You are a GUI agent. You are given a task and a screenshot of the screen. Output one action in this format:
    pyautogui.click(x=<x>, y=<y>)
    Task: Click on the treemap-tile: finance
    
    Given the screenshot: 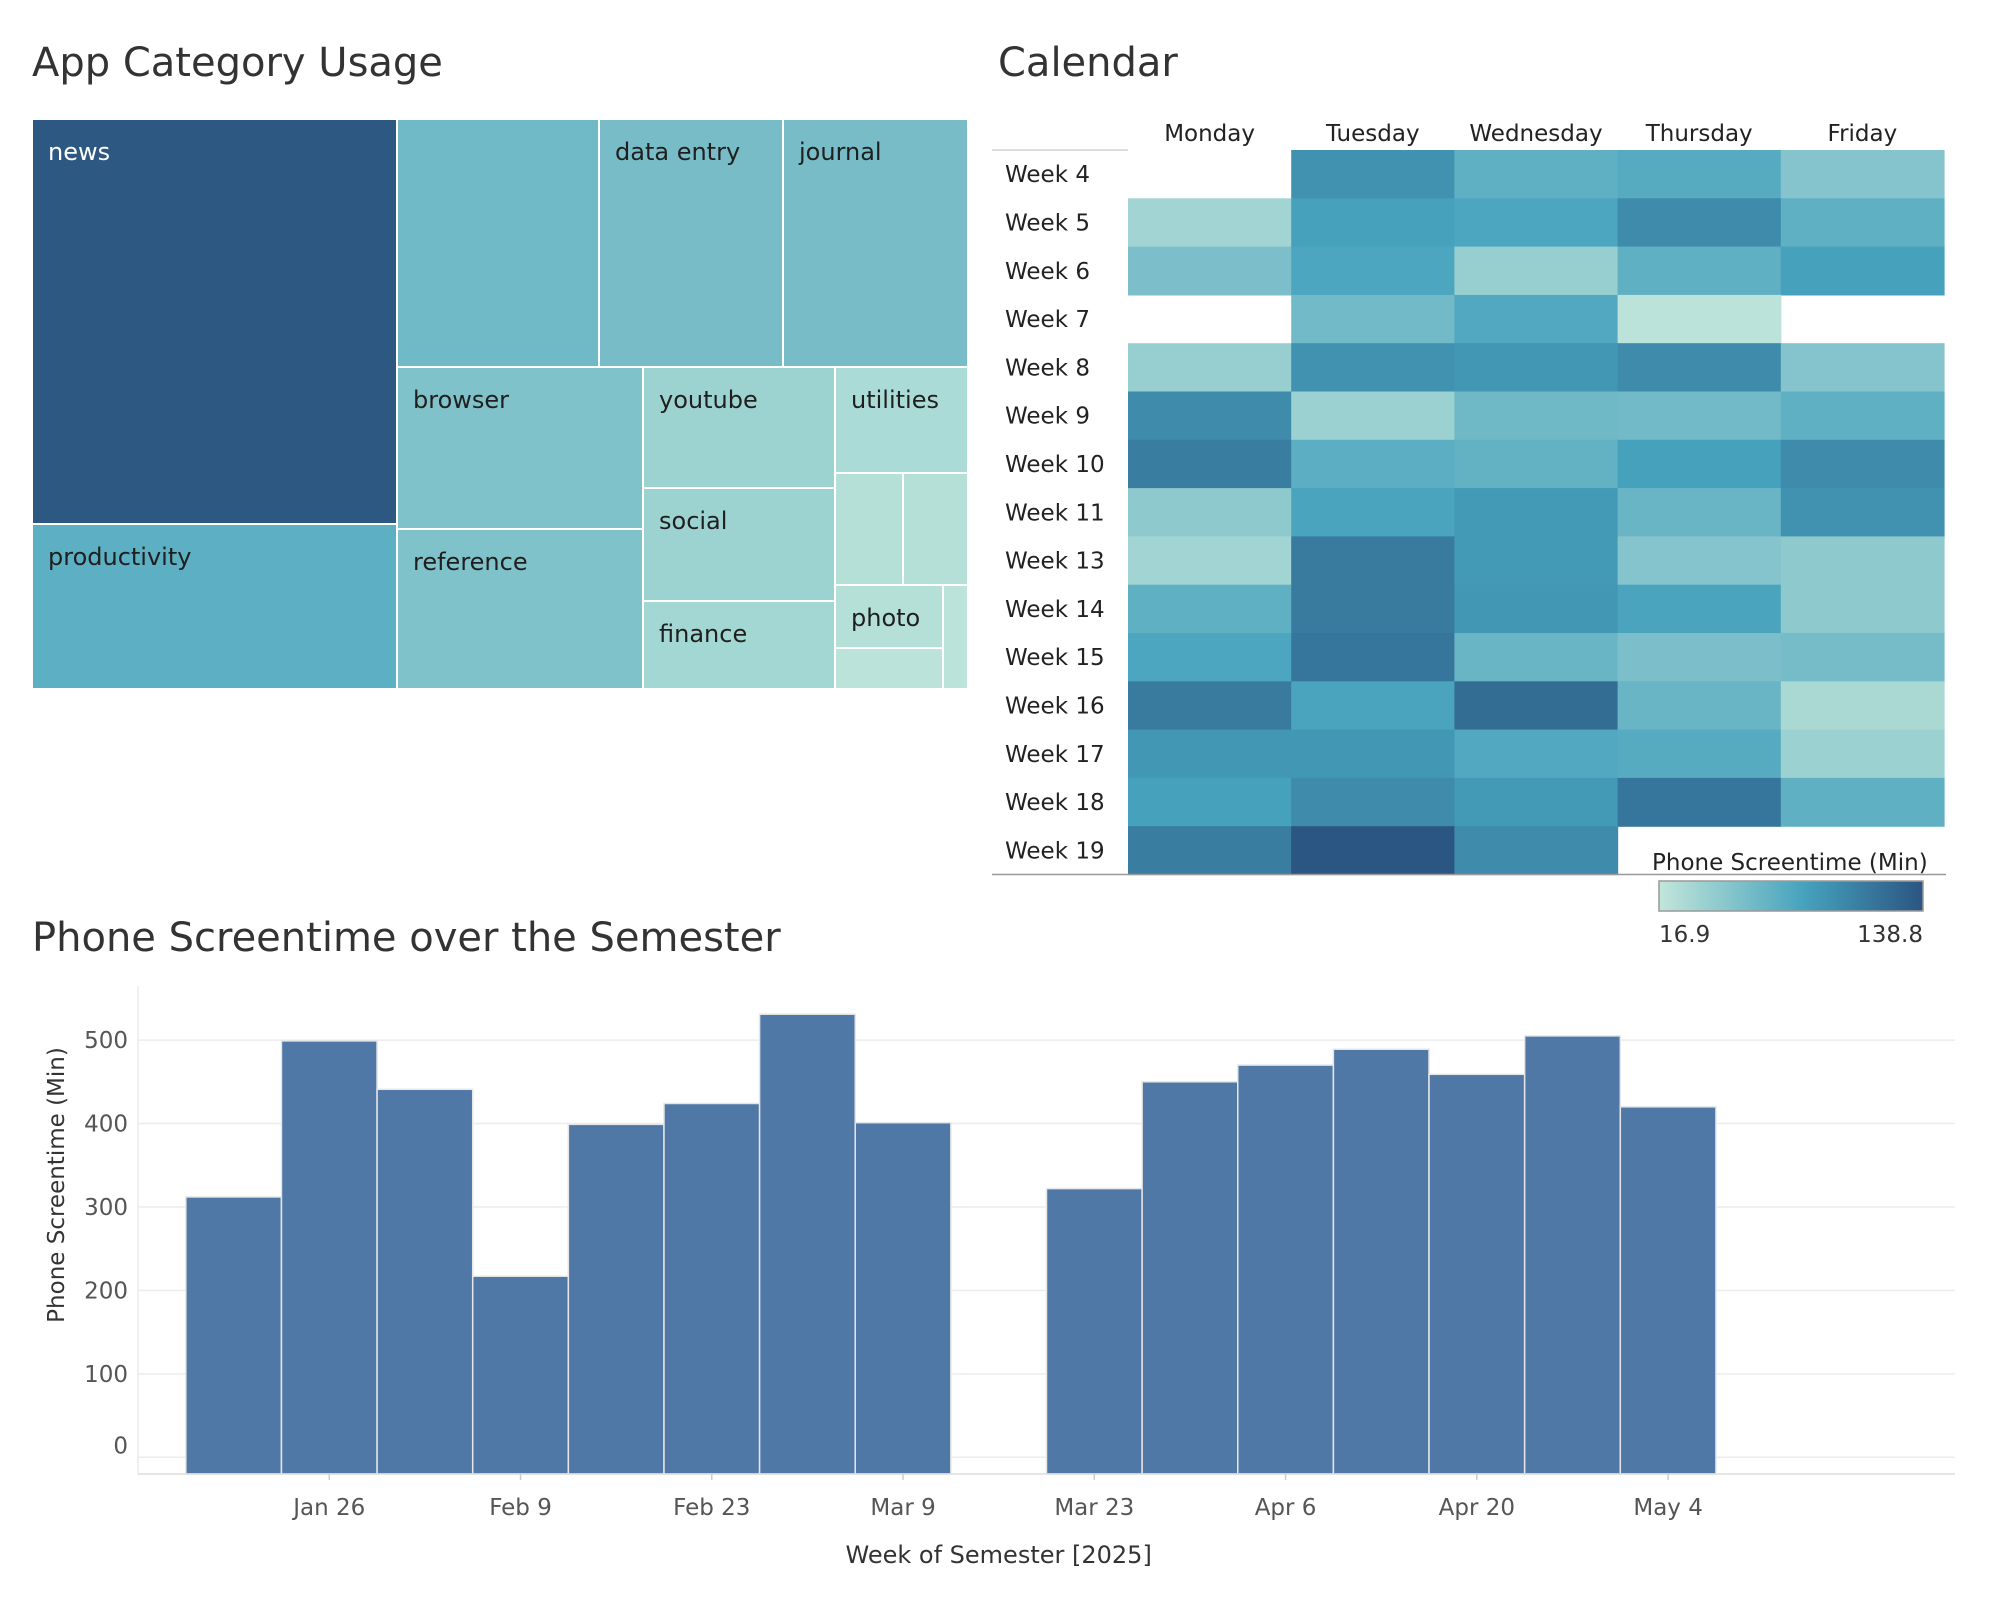 What is the action you would take?
    pyautogui.click(x=739, y=645)
    